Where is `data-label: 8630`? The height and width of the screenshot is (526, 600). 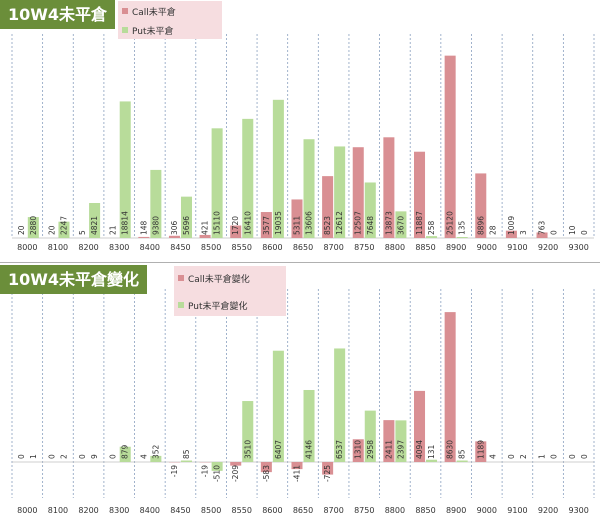
data-label: 8630 is located at coordinates (450, 449).